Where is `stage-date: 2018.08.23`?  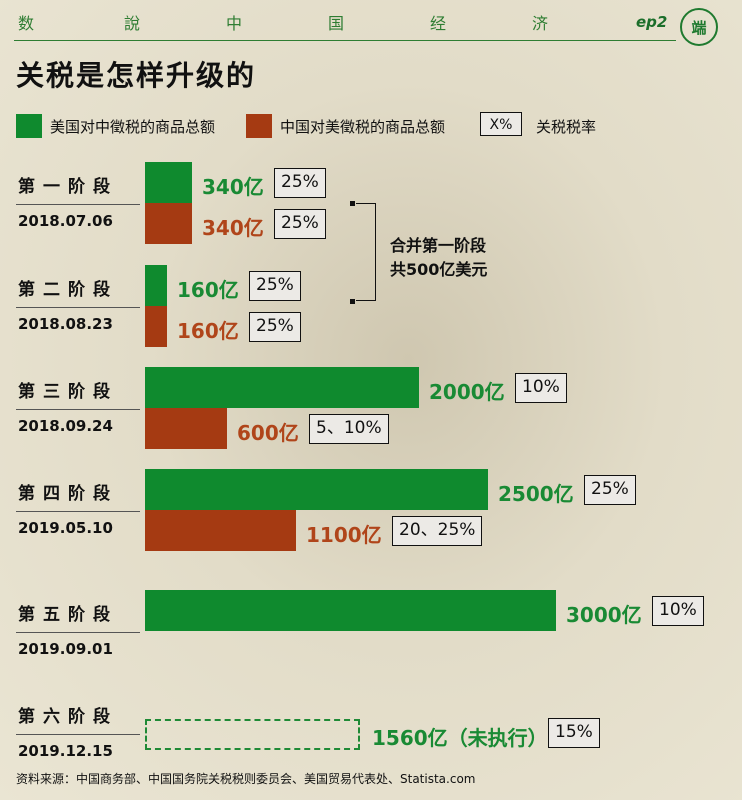
stage-date: 2018.08.23 is located at coordinates (65, 324).